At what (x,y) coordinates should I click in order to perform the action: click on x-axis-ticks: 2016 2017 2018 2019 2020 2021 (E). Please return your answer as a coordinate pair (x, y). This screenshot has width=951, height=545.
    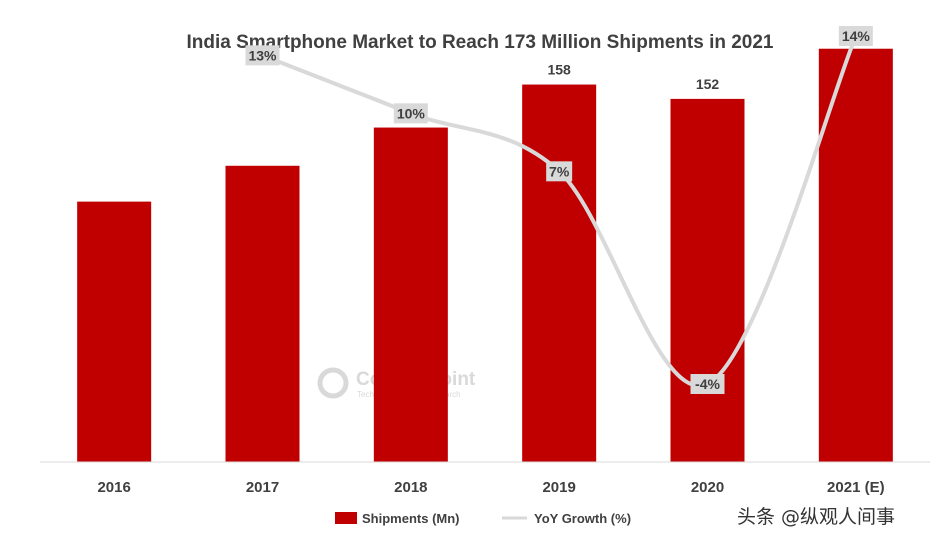
    Looking at the image, I should click on (490, 487).